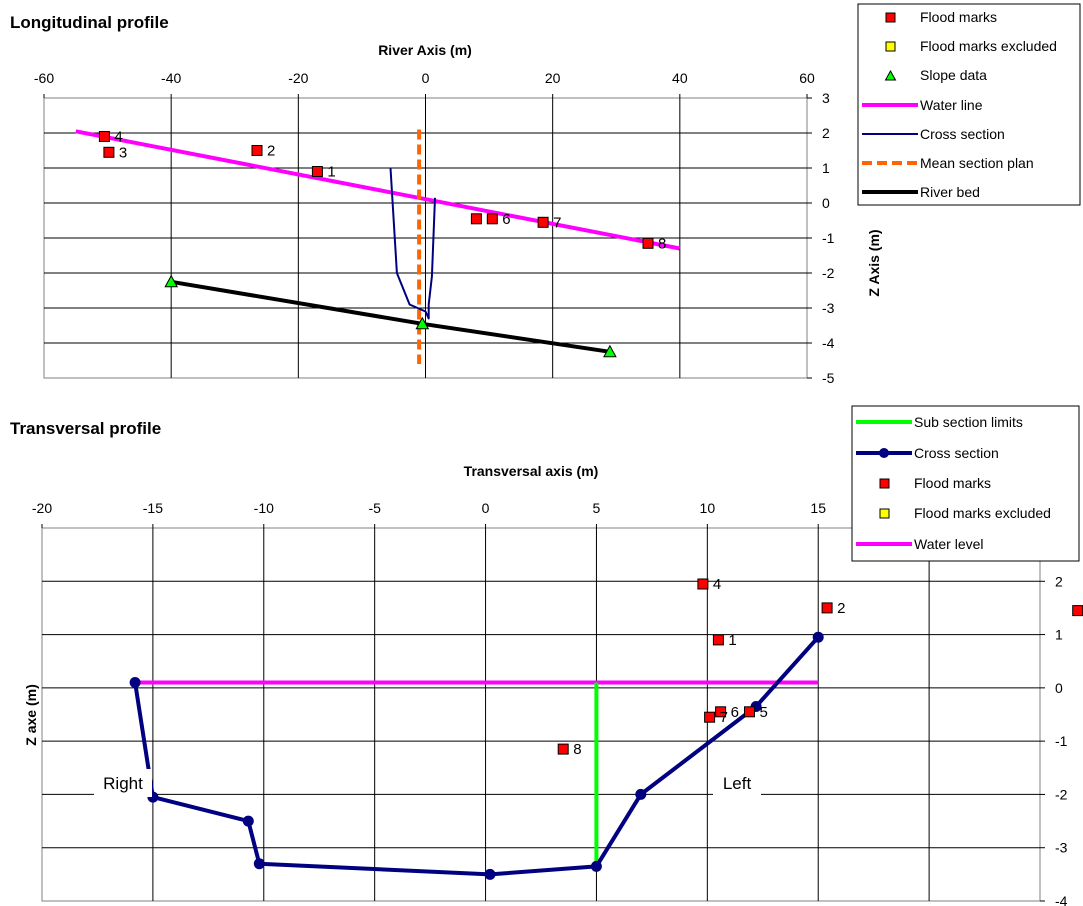 This screenshot has height=906, width=1083. Describe the element at coordinates (818, 508) in the screenshot. I see `x-tick-label: 15` at that location.